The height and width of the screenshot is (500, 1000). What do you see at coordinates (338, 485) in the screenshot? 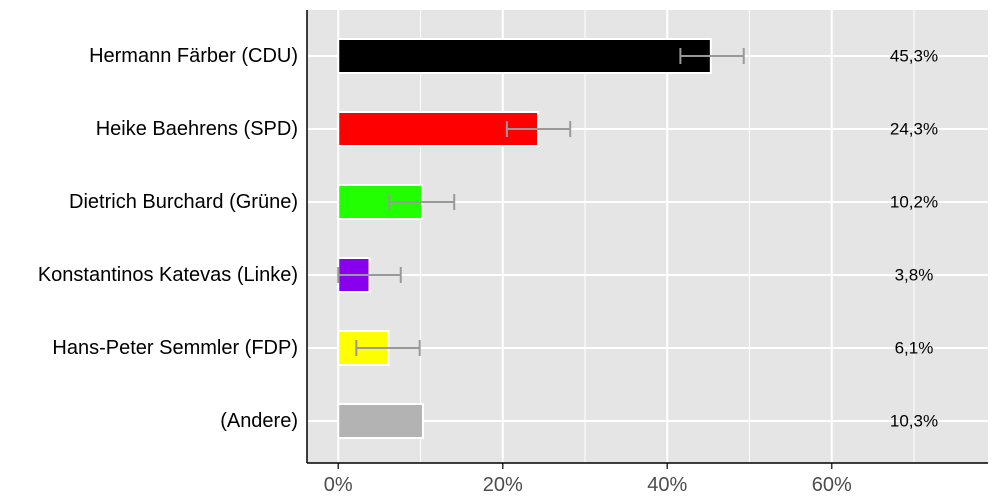
I see `x-tick-label: 0%` at bounding box center [338, 485].